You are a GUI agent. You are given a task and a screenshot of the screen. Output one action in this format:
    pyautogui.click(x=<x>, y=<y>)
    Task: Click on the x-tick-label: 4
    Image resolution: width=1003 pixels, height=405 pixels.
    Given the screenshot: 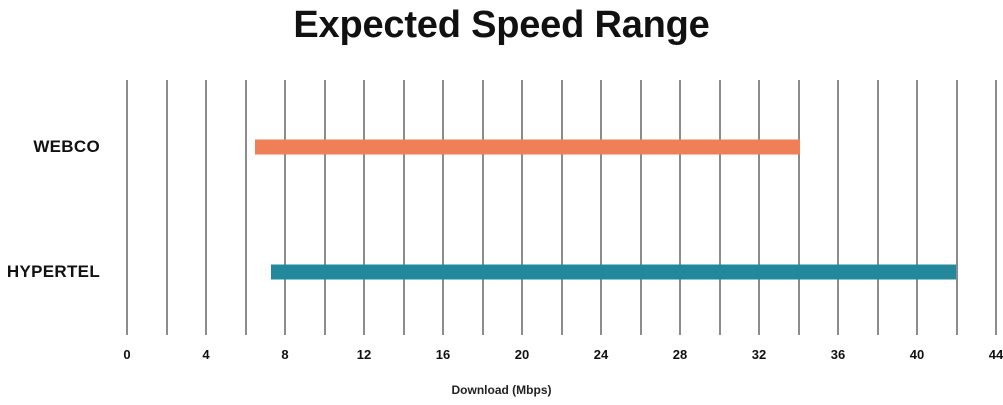 What is the action you would take?
    pyautogui.click(x=206, y=354)
    